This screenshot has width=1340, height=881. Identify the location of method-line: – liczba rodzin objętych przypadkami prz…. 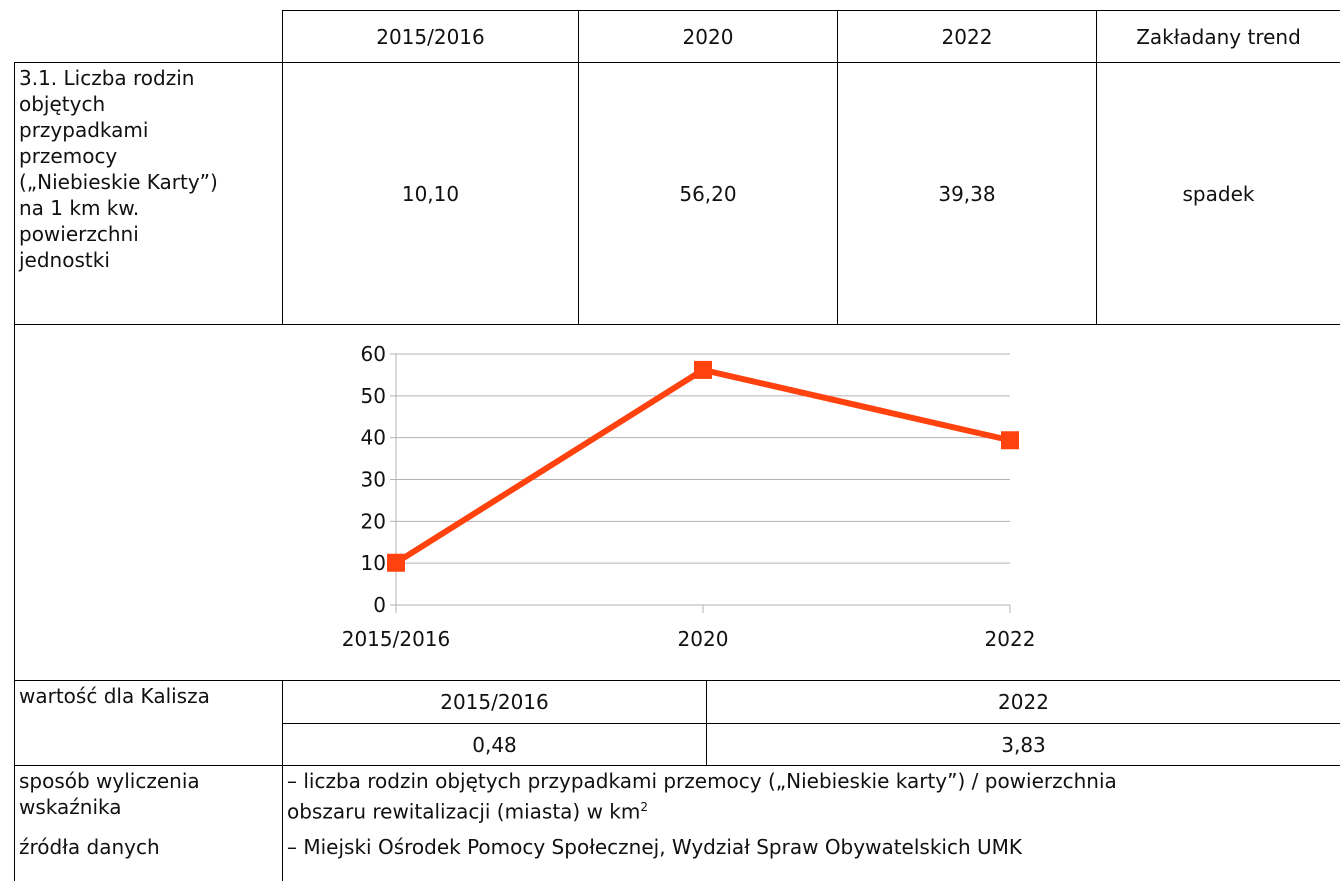
(702, 781).